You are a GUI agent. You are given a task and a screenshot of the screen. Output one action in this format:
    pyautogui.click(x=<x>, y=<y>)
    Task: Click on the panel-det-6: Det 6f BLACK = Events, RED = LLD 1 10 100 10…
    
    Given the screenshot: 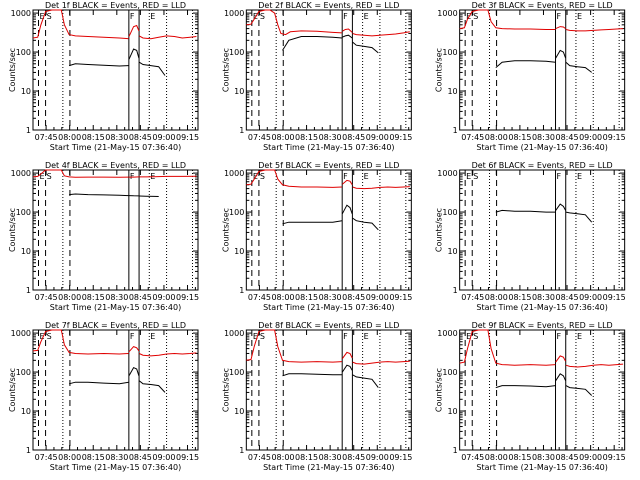 What is the action you would take?
    pyautogui.click(x=530, y=236)
    